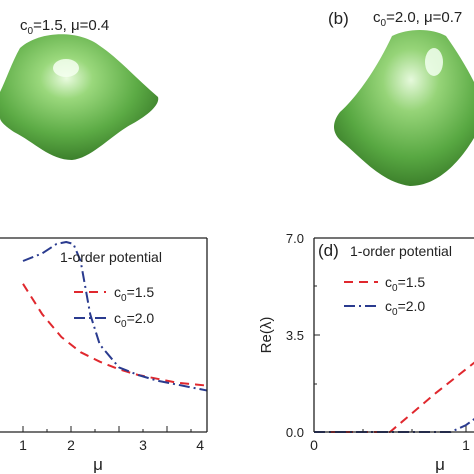  What do you see at coordinates (404, 108) in the screenshot?
I see `panel-b-shape` at bounding box center [404, 108].